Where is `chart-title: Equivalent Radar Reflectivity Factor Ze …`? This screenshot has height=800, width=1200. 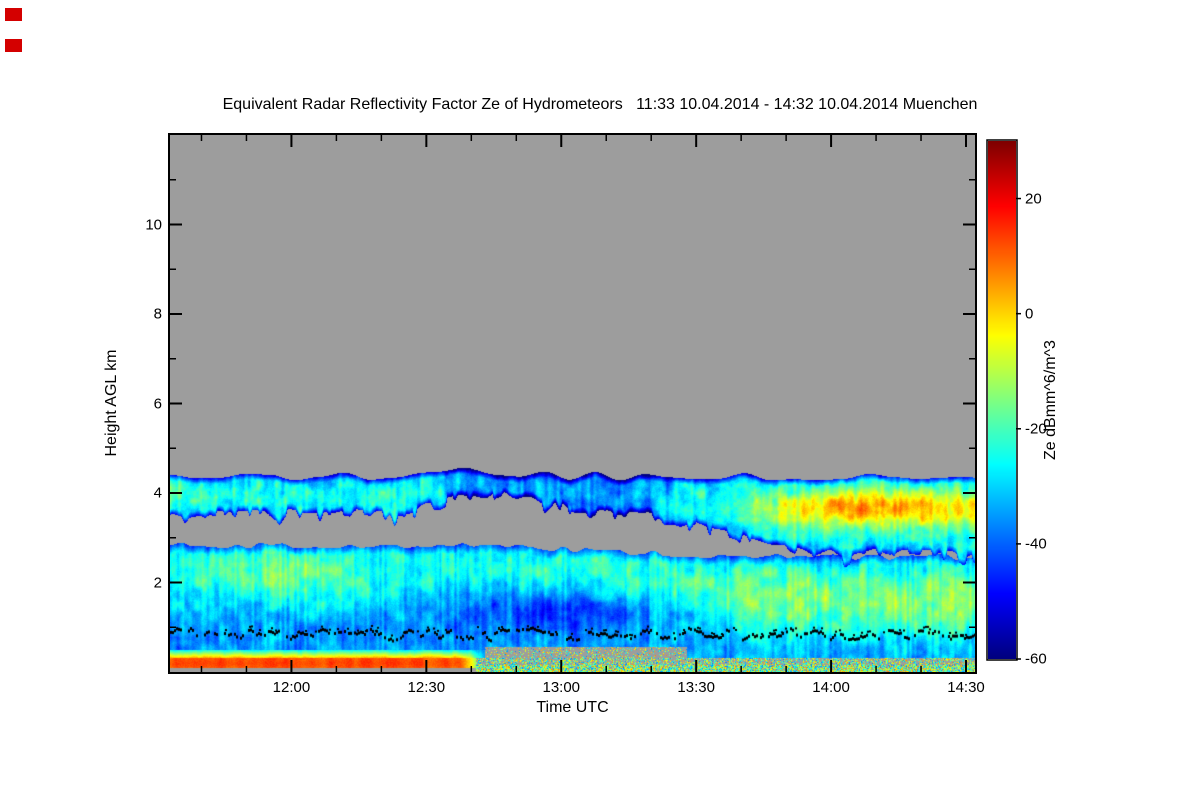 chart-title: Equivalent Radar Reflectivity Factor Ze … is located at coordinates (600, 104).